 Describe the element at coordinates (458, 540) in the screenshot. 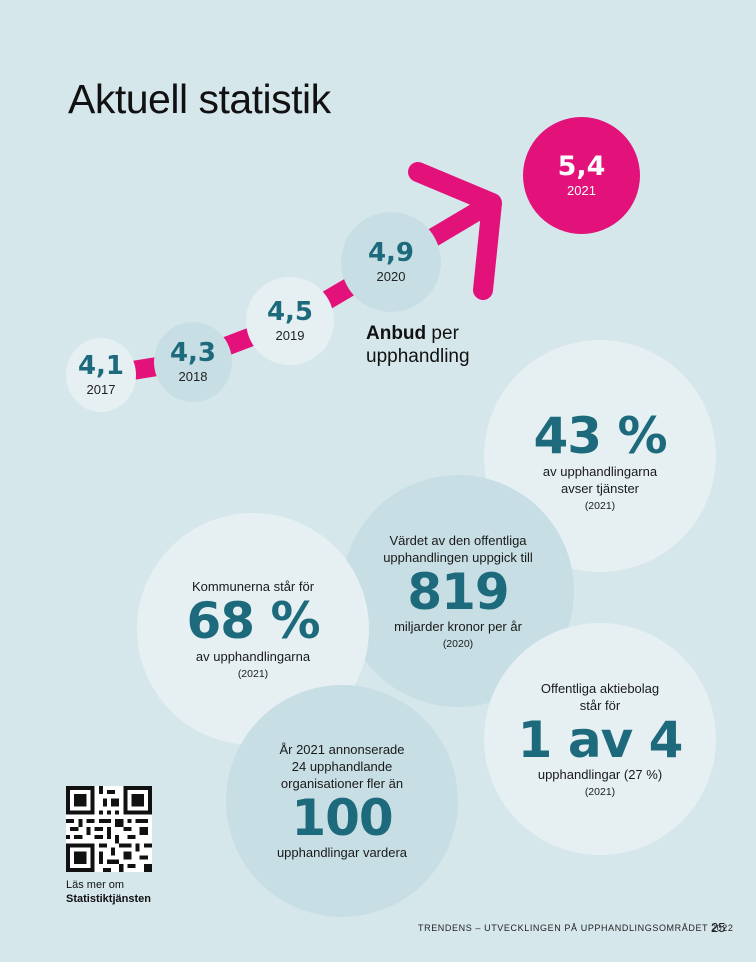

I see `stat-value-pre1: Värdet av den offentliga` at that location.